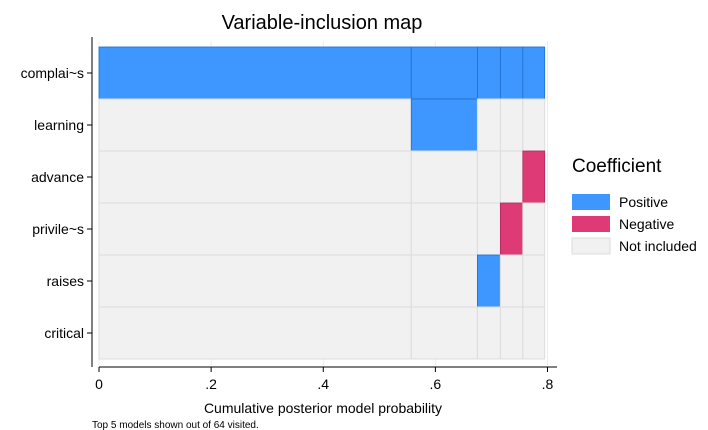  Describe the element at coordinates (59, 125) in the screenshot. I see `y-tick-label: learning` at that location.